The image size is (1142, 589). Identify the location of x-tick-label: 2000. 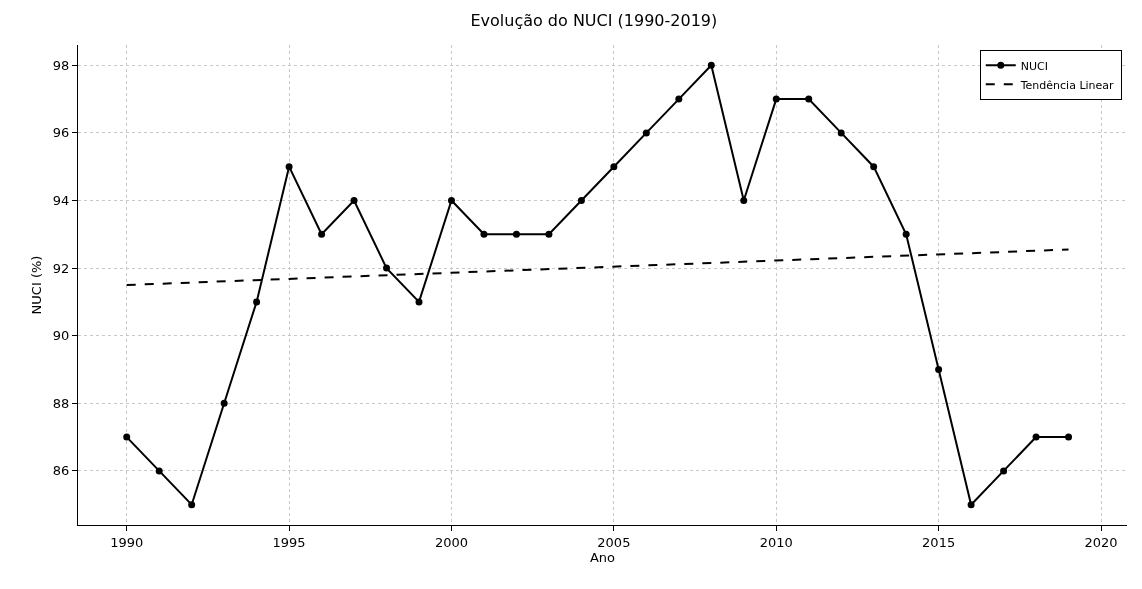
(451, 542).